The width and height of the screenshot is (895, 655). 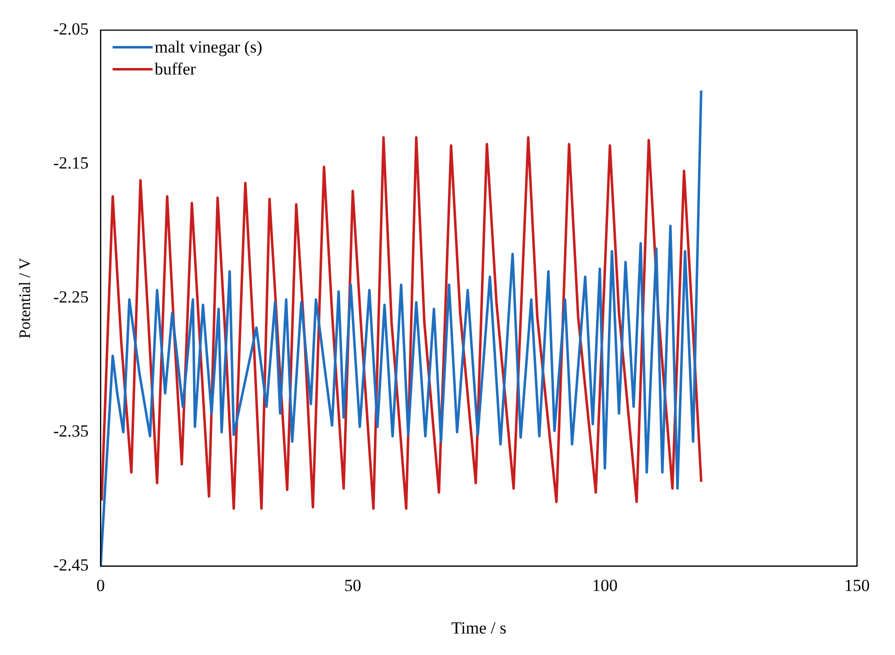 I want to click on x-axis-title: Time / s, so click(x=478, y=628).